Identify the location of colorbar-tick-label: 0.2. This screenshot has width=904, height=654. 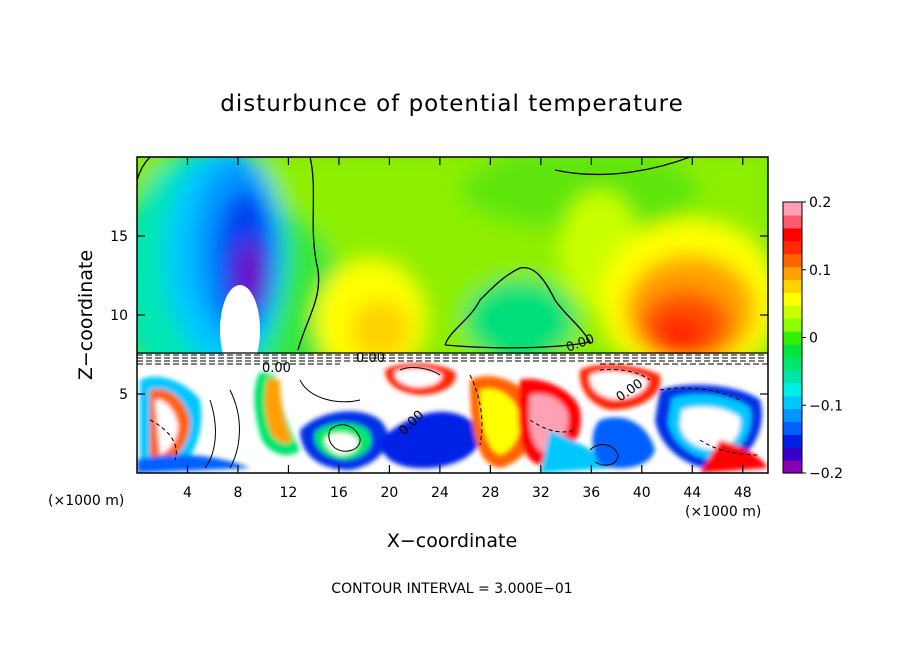
(820, 203).